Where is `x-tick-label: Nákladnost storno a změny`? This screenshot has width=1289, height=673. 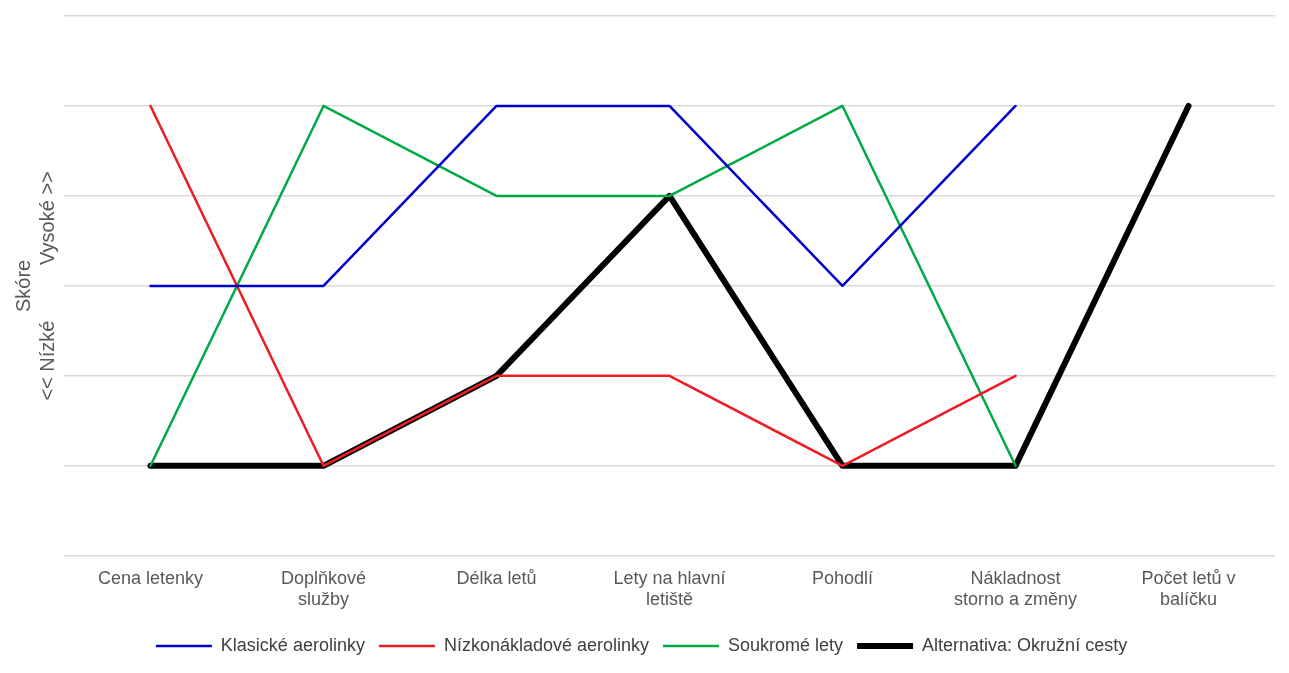 x-tick-label: Nákladnost storno a změny is located at coordinates (1015, 588).